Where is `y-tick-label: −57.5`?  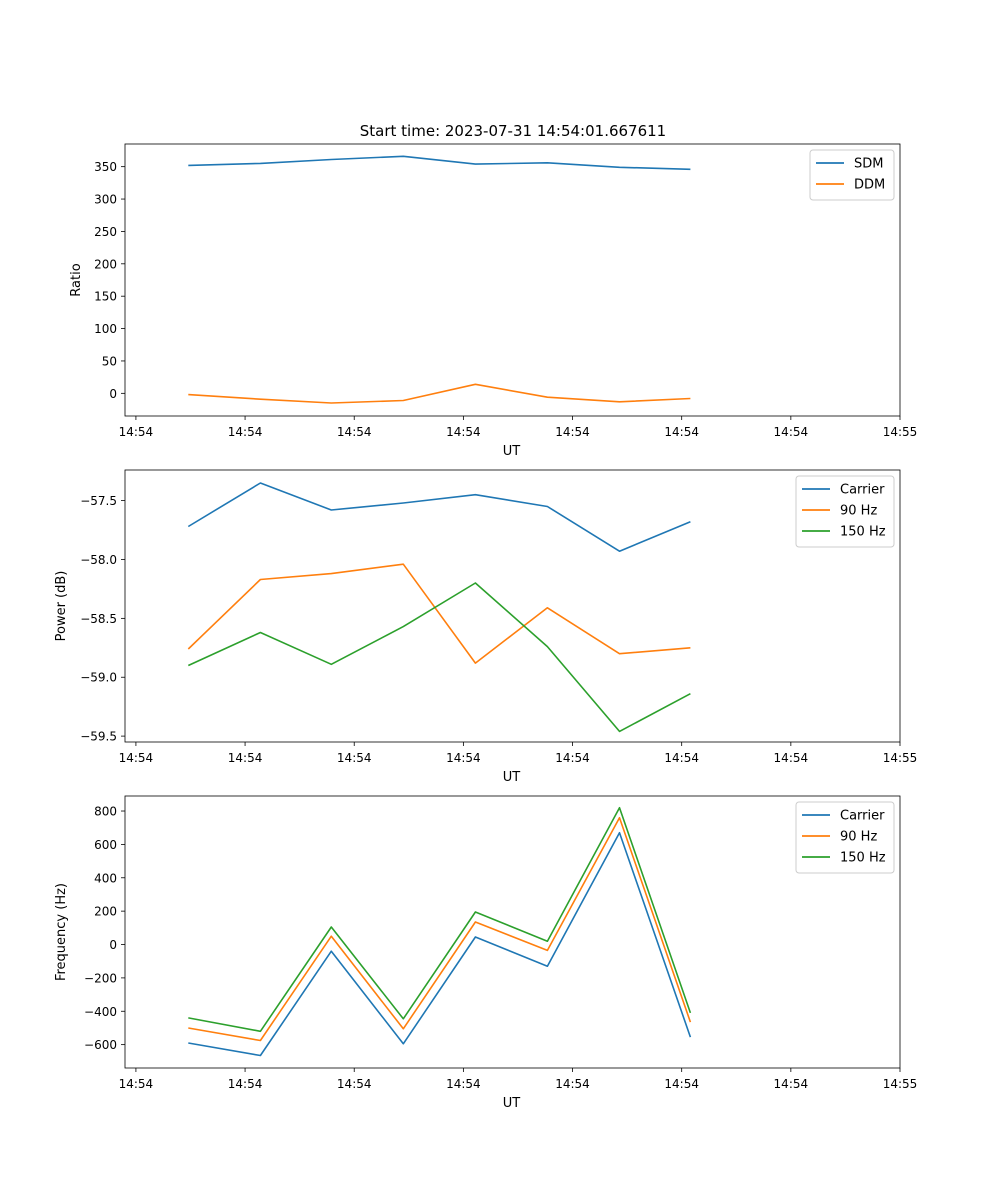
y-tick-label: −57.5 is located at coordinates (98, 501).